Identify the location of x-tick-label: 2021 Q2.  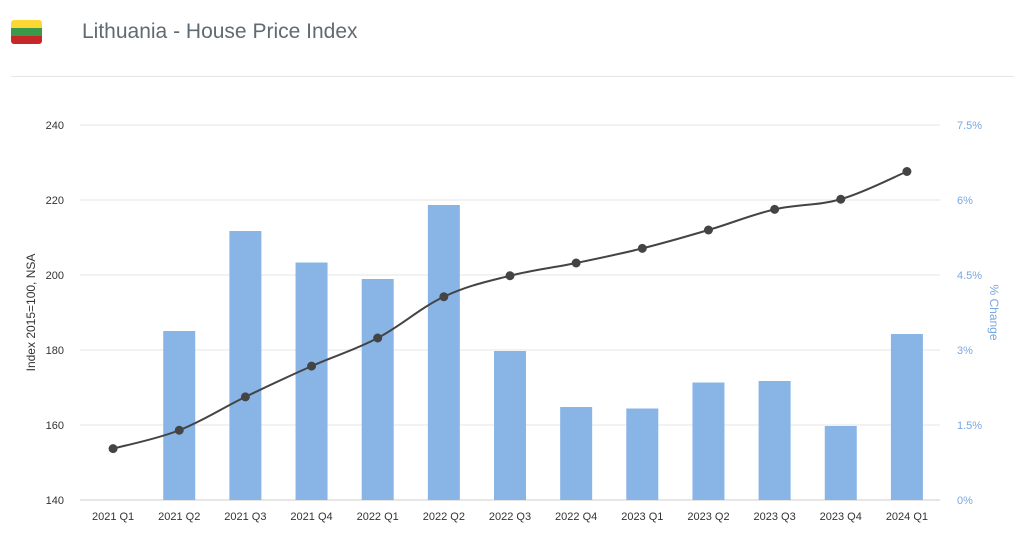
(179, 517).